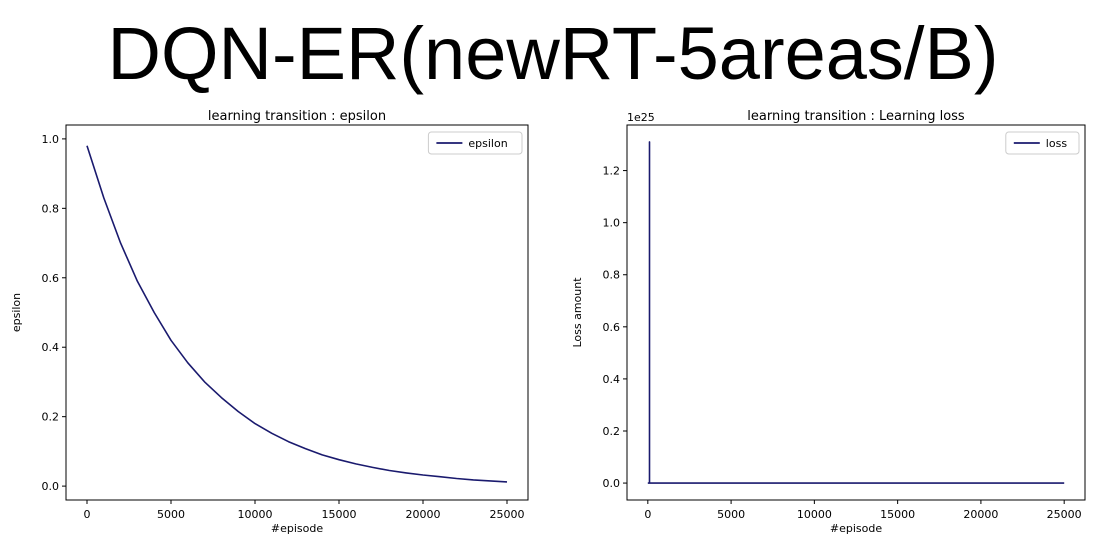 The height and width of the screenshot is (554, 1106). I want to click on y-tick-label: 1.2, so click(612, 171).